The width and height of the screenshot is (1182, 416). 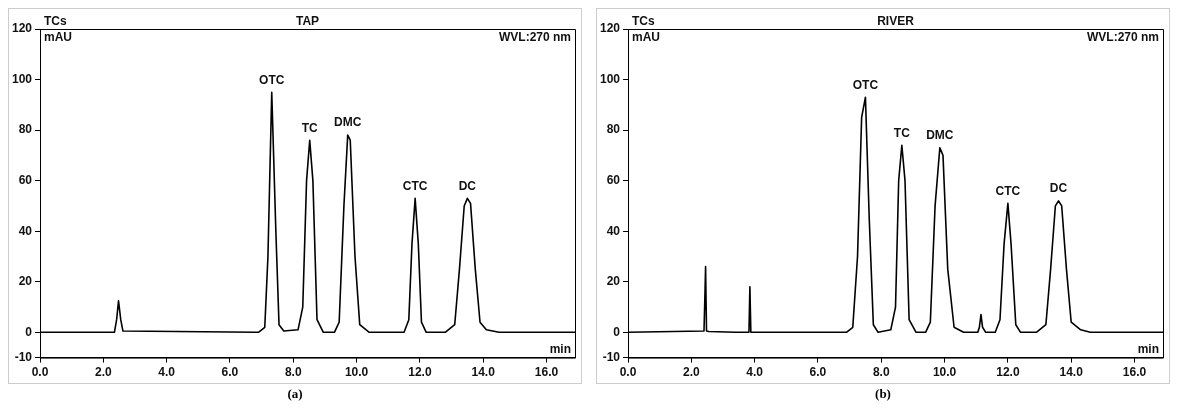 I want to click on chart-title: TAP, so click(x=307, y=21).